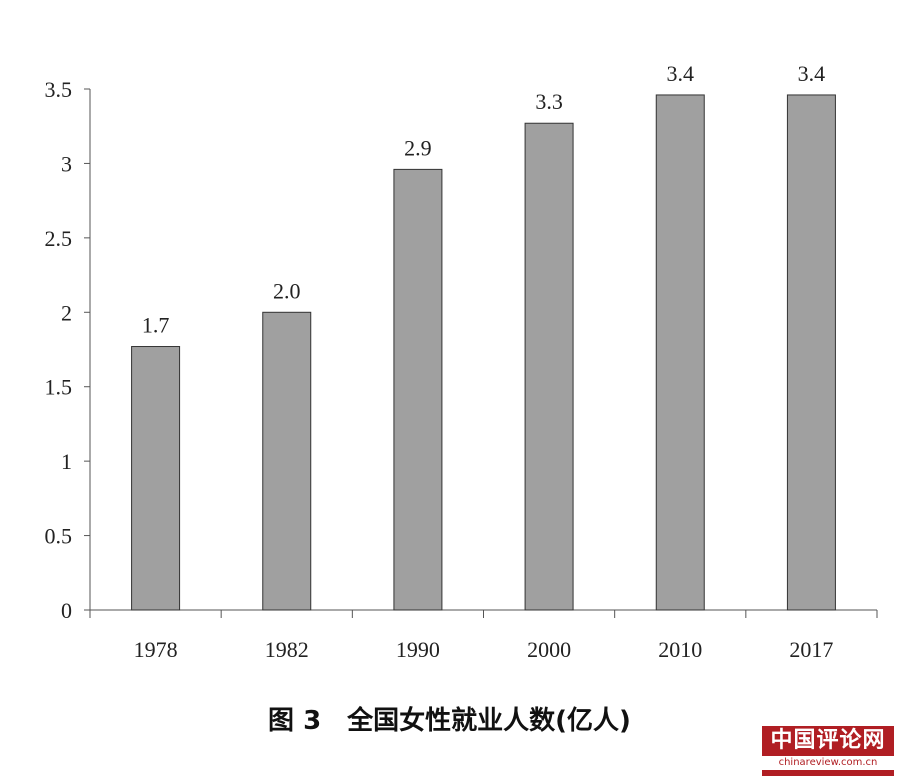 This screenshot has height=781, width=899. What do you see at coordinates (59, 387) in the screenshot?
I see `y-tick-label: 1.5` at bounding box center [59, 387].